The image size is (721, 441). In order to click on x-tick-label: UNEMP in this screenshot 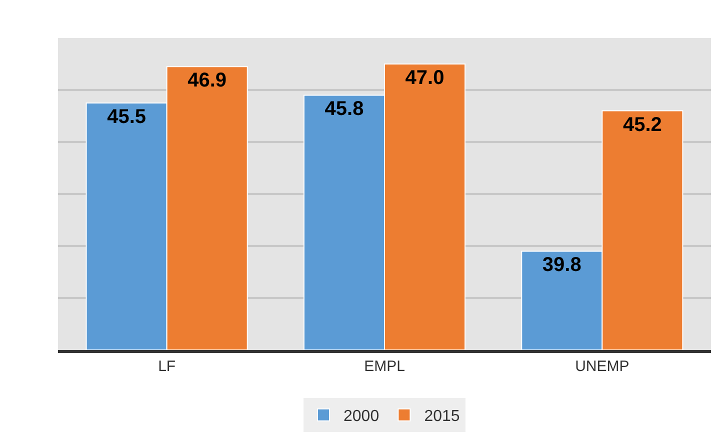, I will do `click(602, 366)`.